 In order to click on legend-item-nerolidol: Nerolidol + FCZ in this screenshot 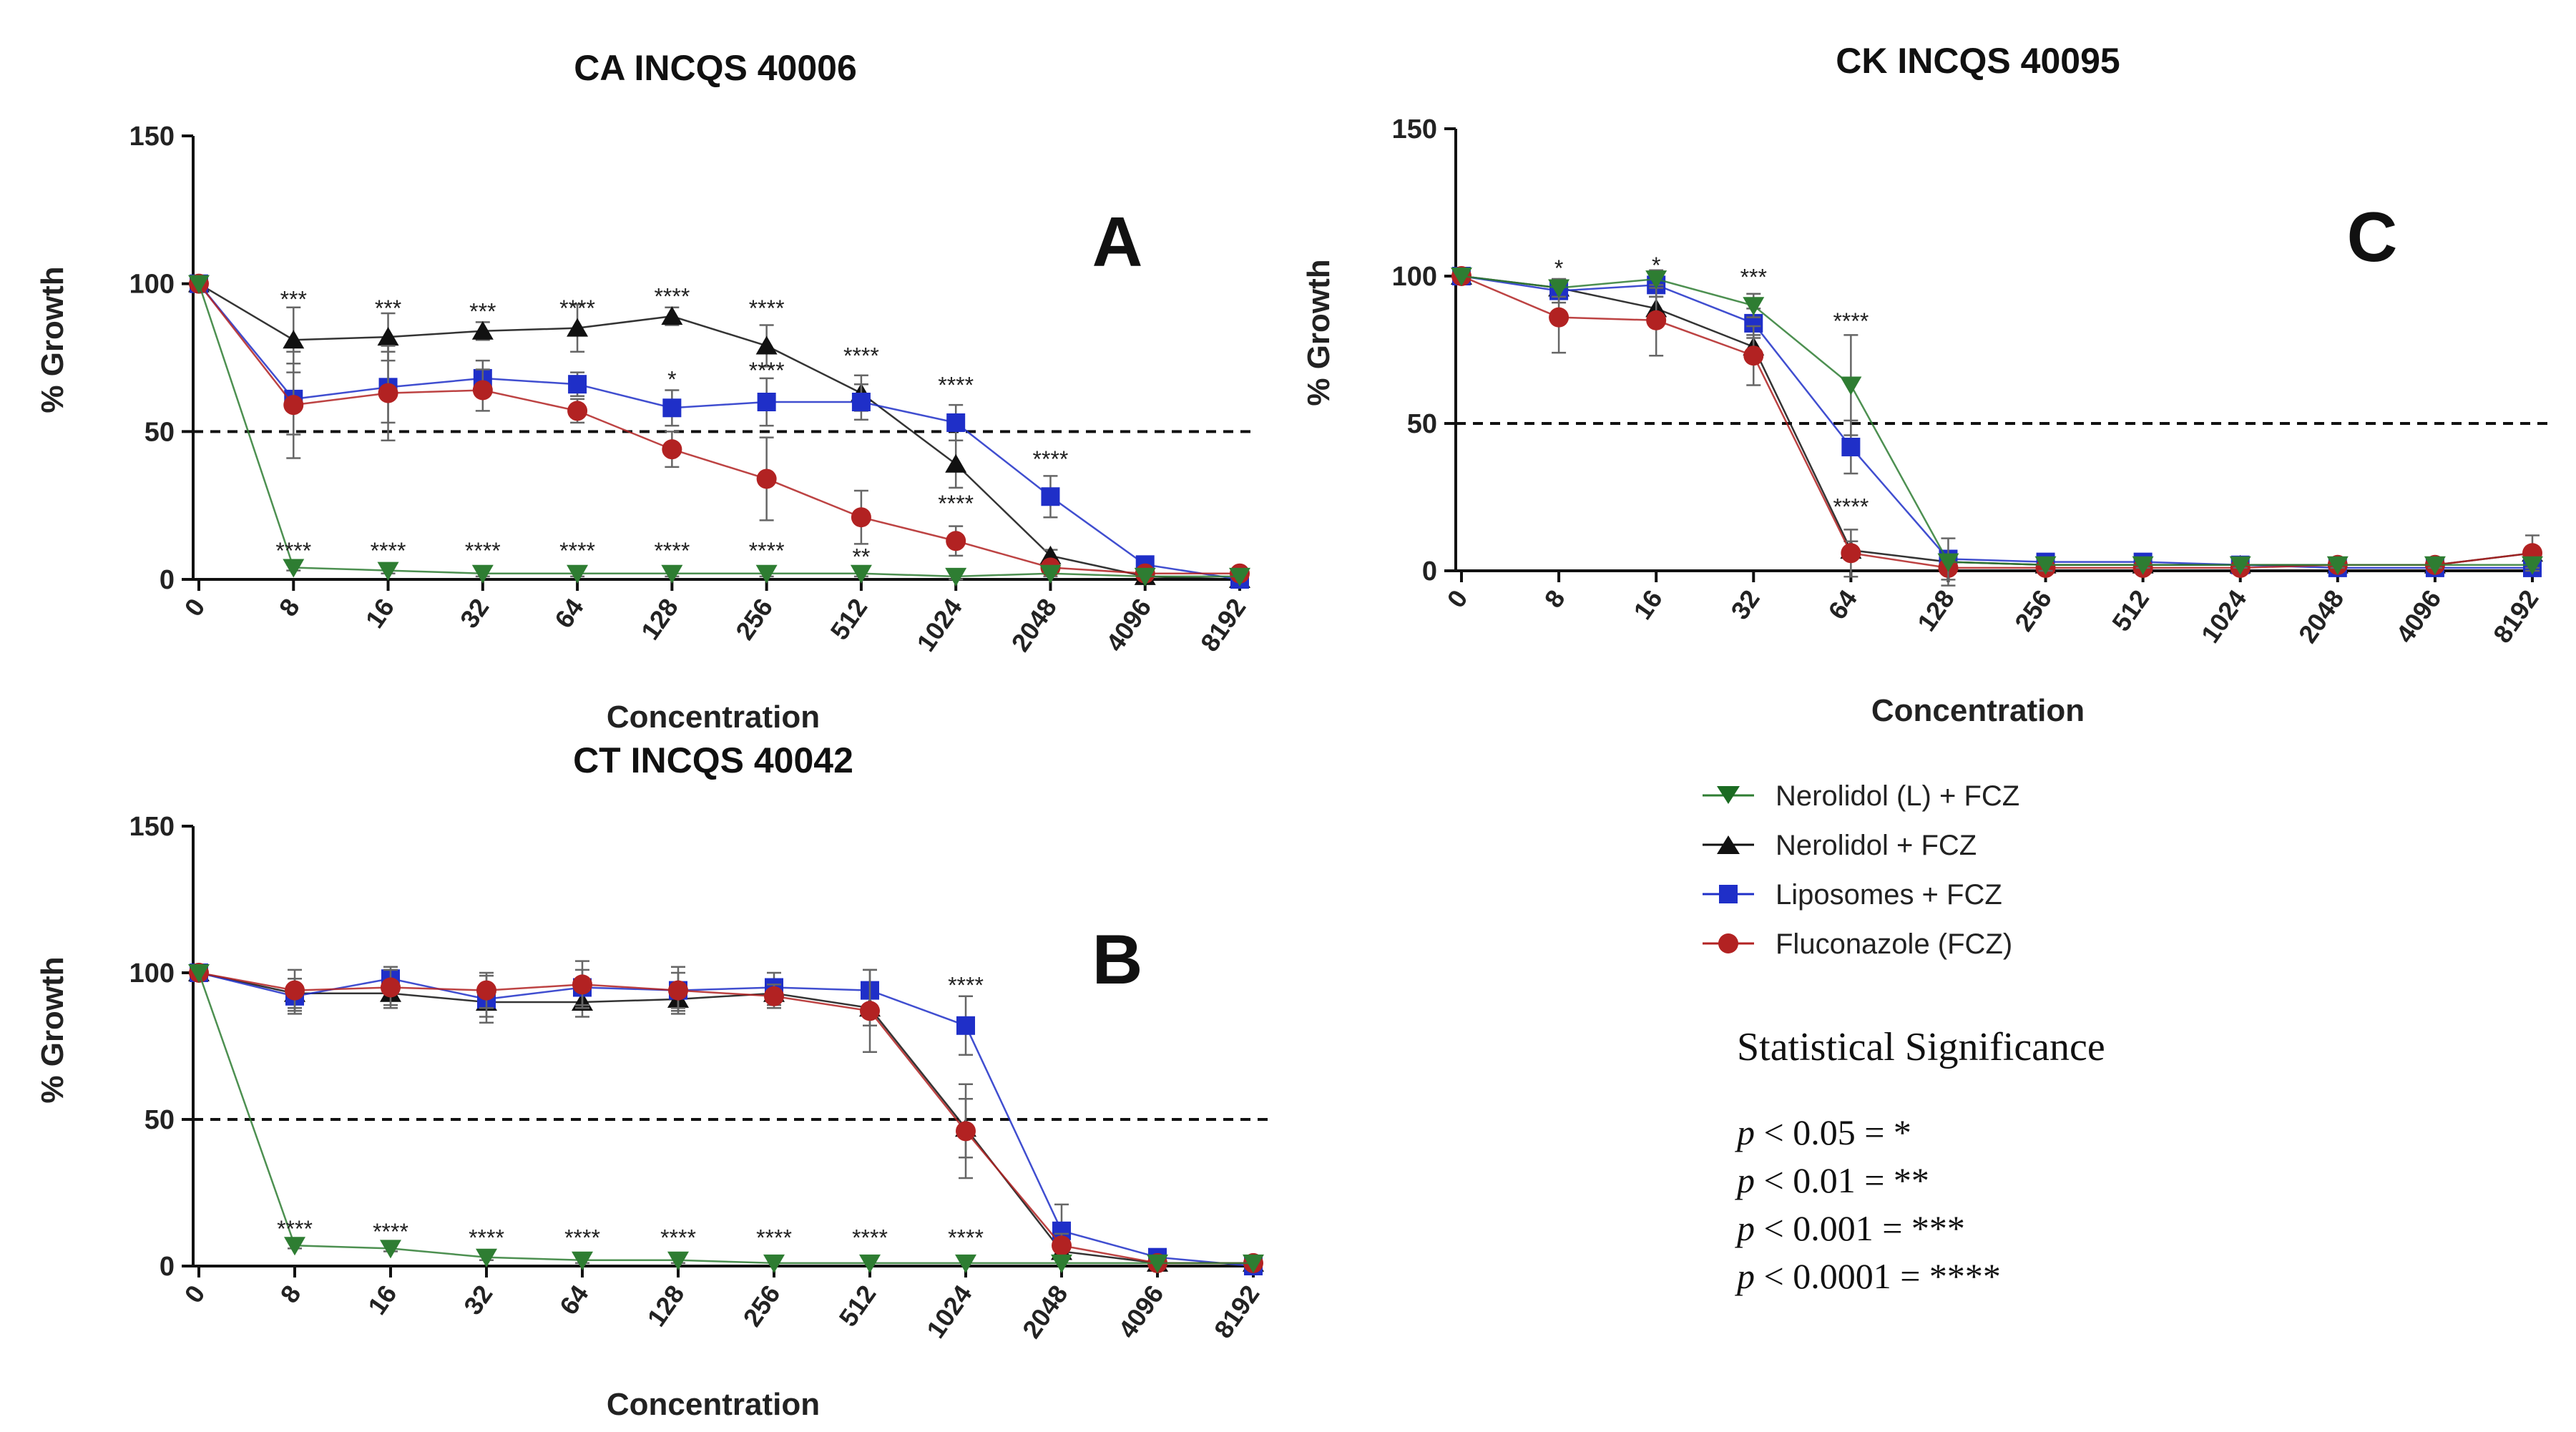, I will do `click(1840, 845)`.